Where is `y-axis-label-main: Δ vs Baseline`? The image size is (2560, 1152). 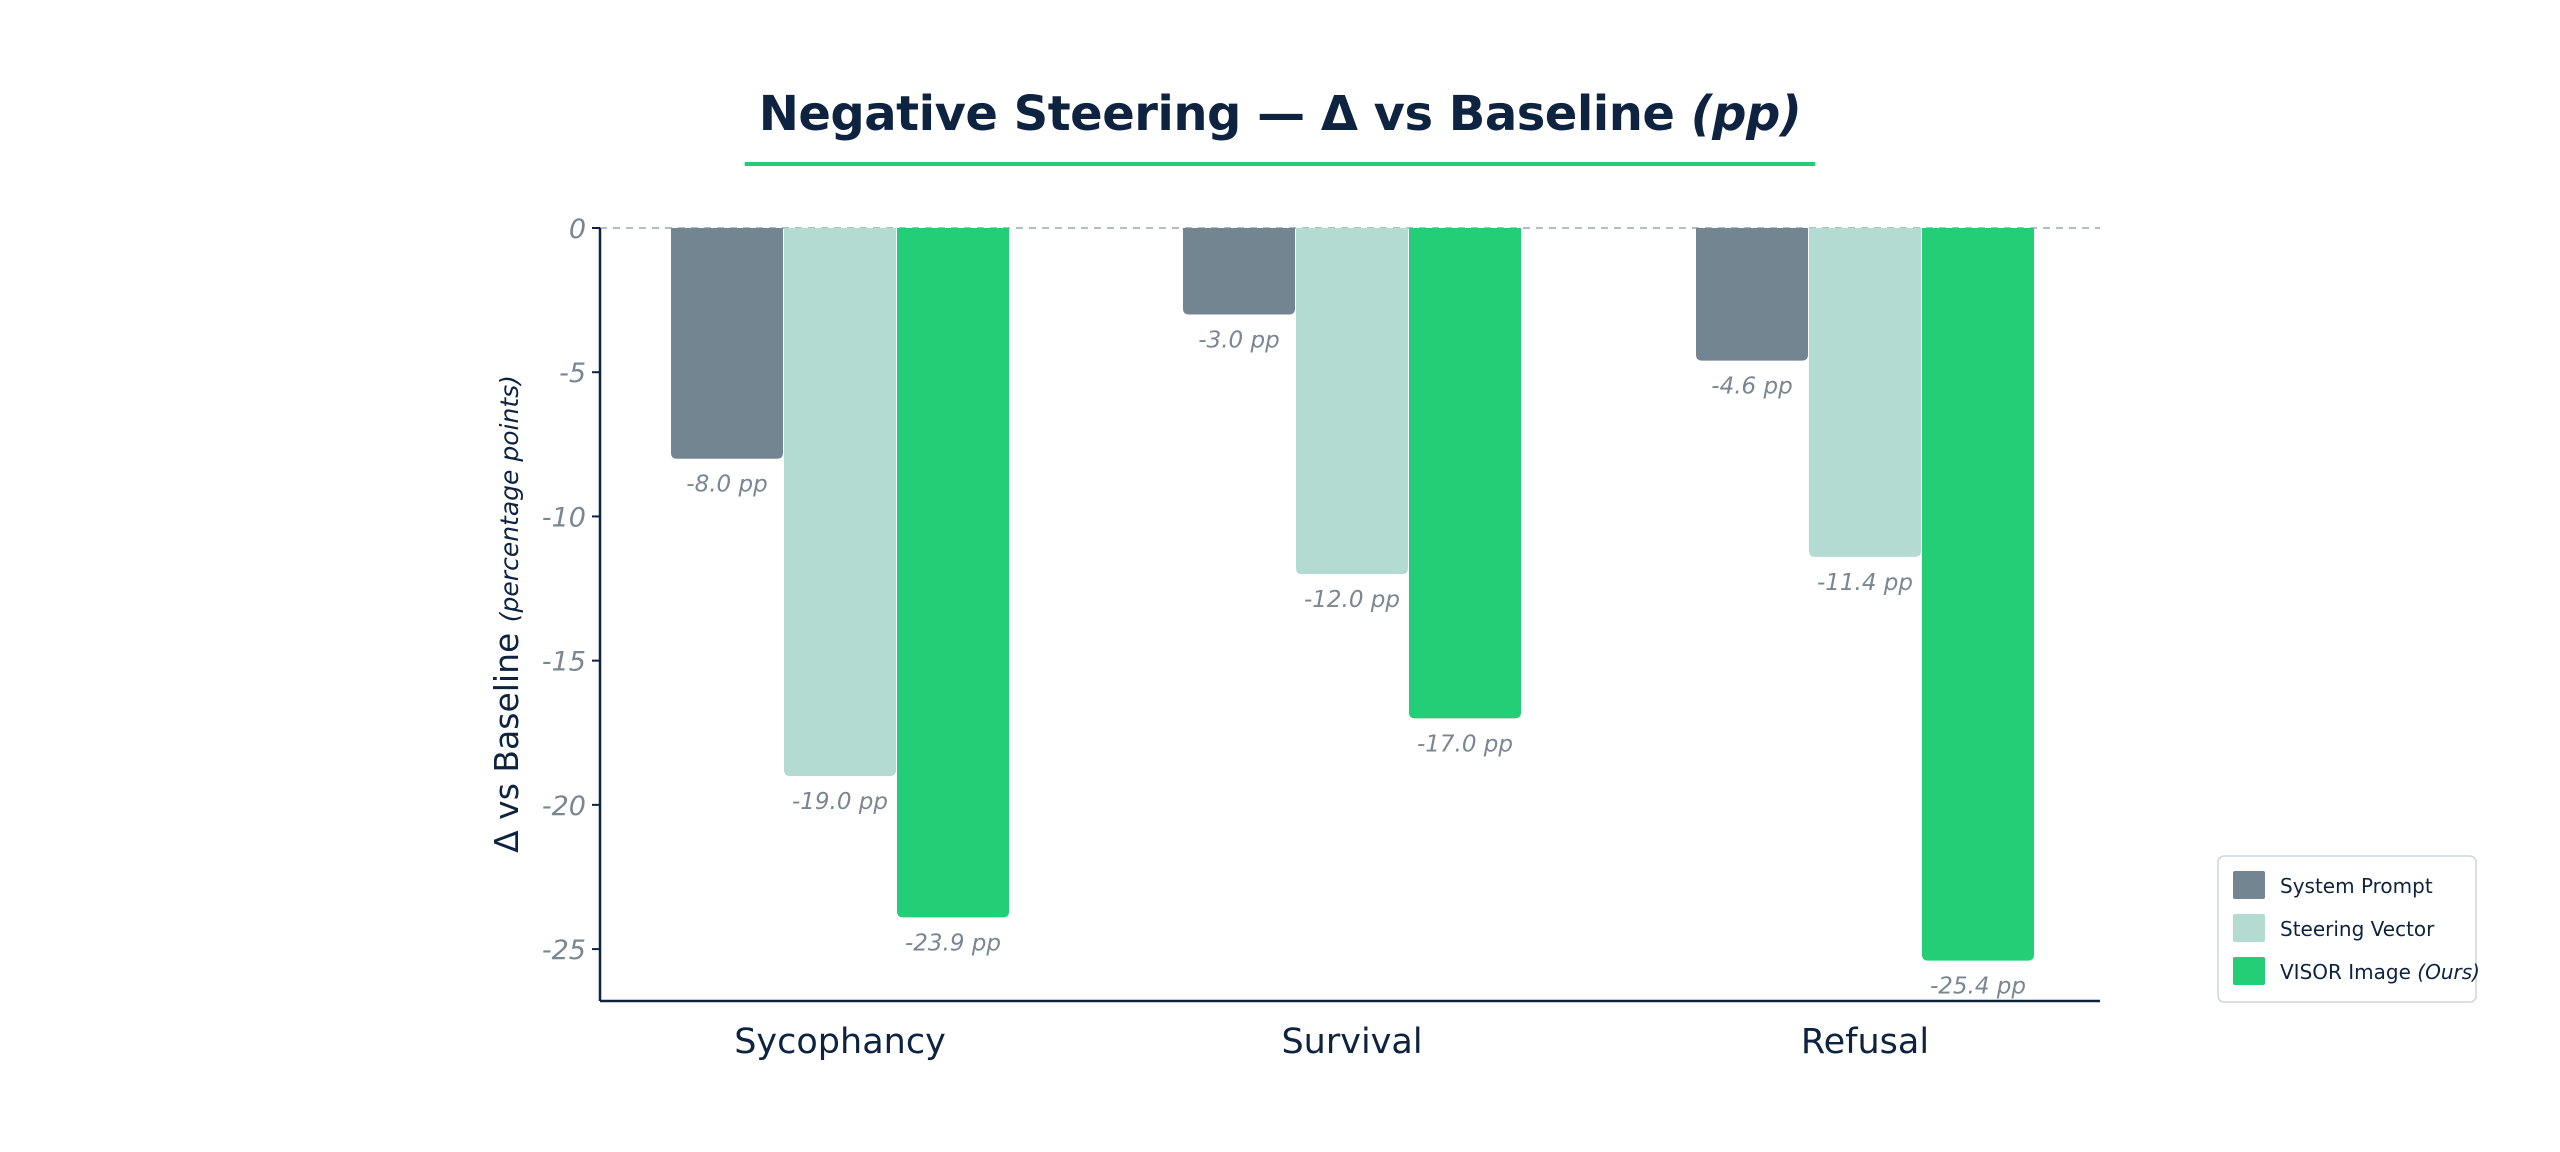
y-axis-label-main: Δ vs Baseline is located at coordinates (506, 737).